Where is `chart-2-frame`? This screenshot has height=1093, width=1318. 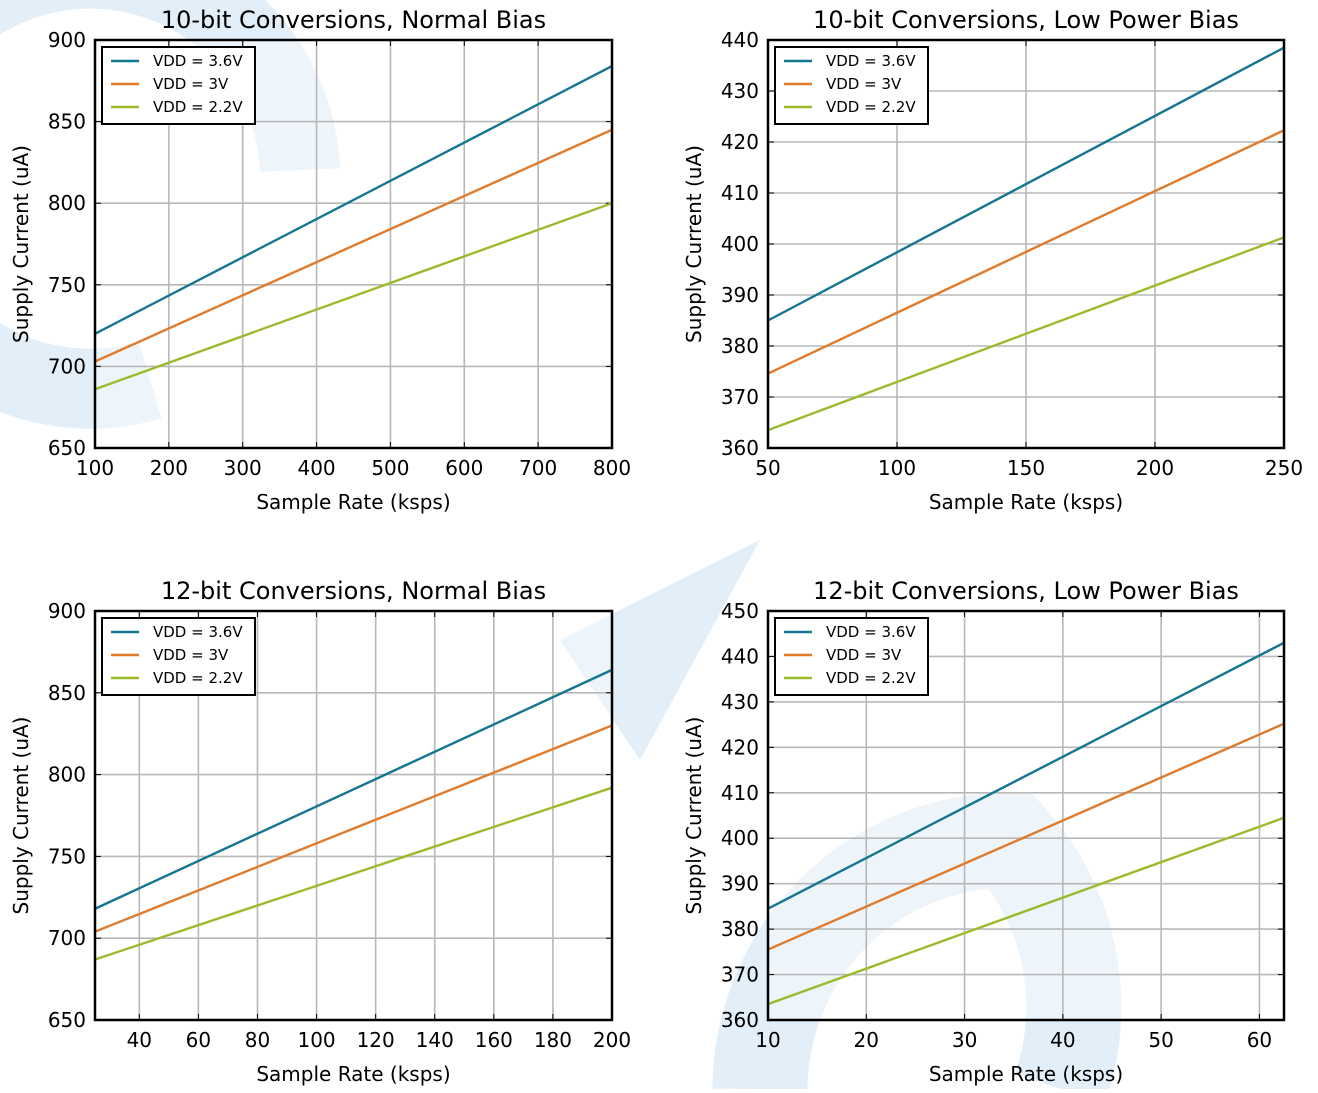 chart-2-frame is located at coordinates (1026, 244).